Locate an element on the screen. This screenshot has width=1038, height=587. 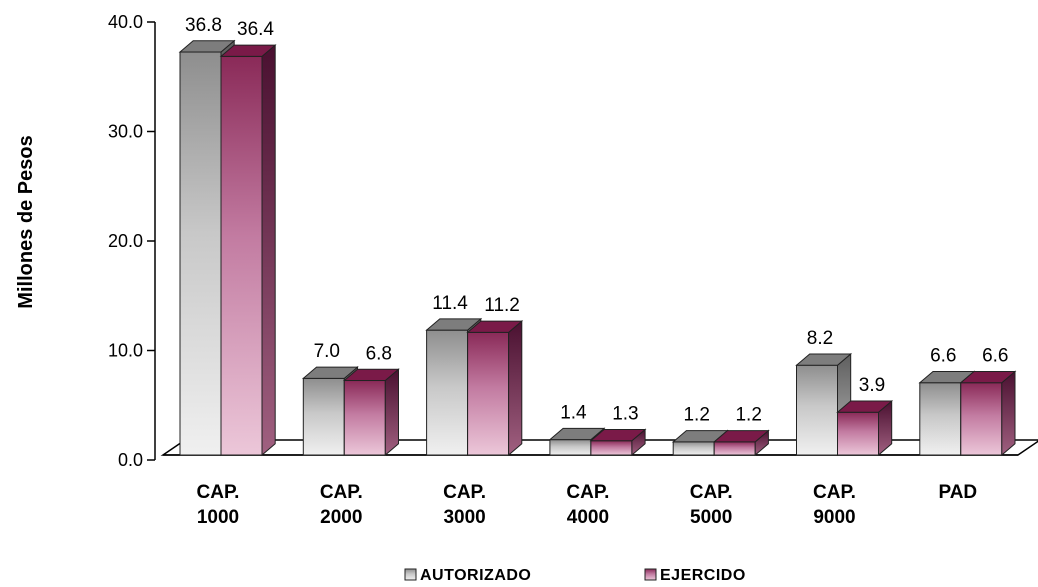
data-label: 8.2 is located at coordinates (820, 338).